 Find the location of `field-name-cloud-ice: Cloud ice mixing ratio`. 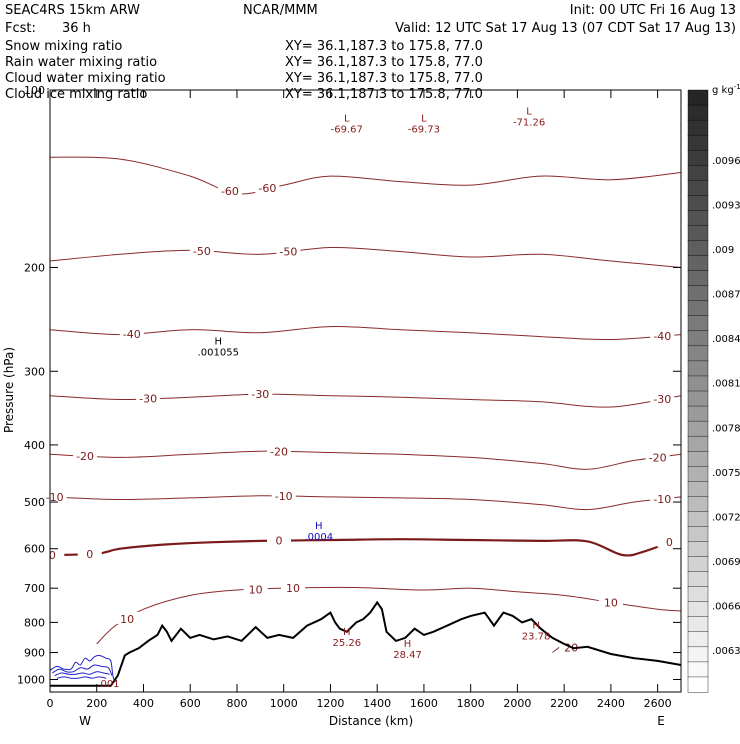

field-name-cloud-ice: Cloud ice mixing ratio is located at coordinates (76, 94).